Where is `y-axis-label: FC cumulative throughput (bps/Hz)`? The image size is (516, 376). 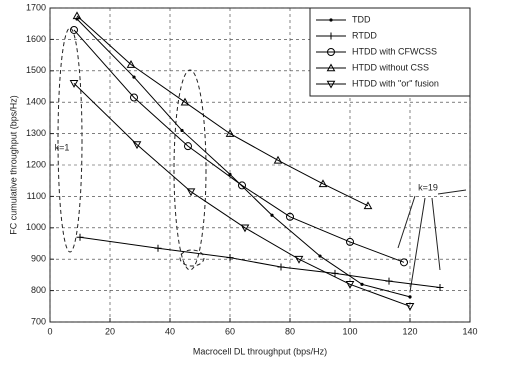
y-axis-label: FC cumulative throughput (bps/Hz) is located at coordinates (13, 165).